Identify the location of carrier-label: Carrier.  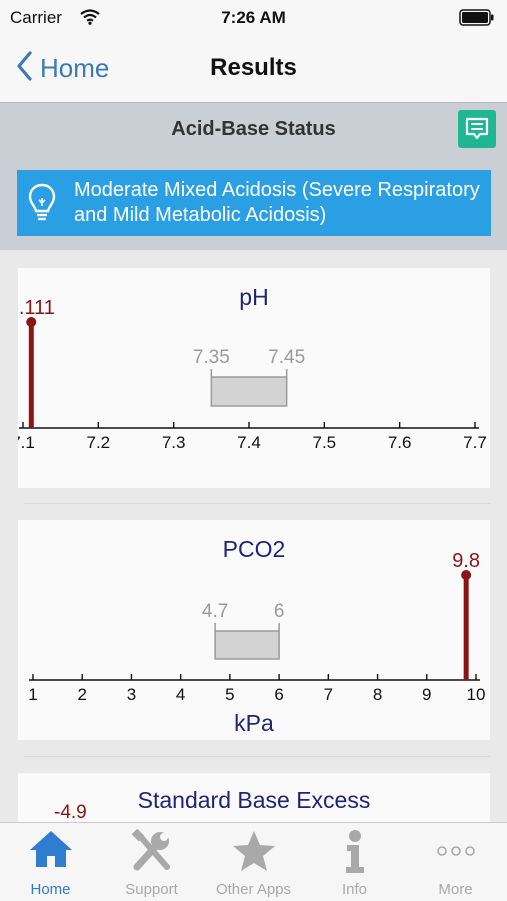
(36, 17).